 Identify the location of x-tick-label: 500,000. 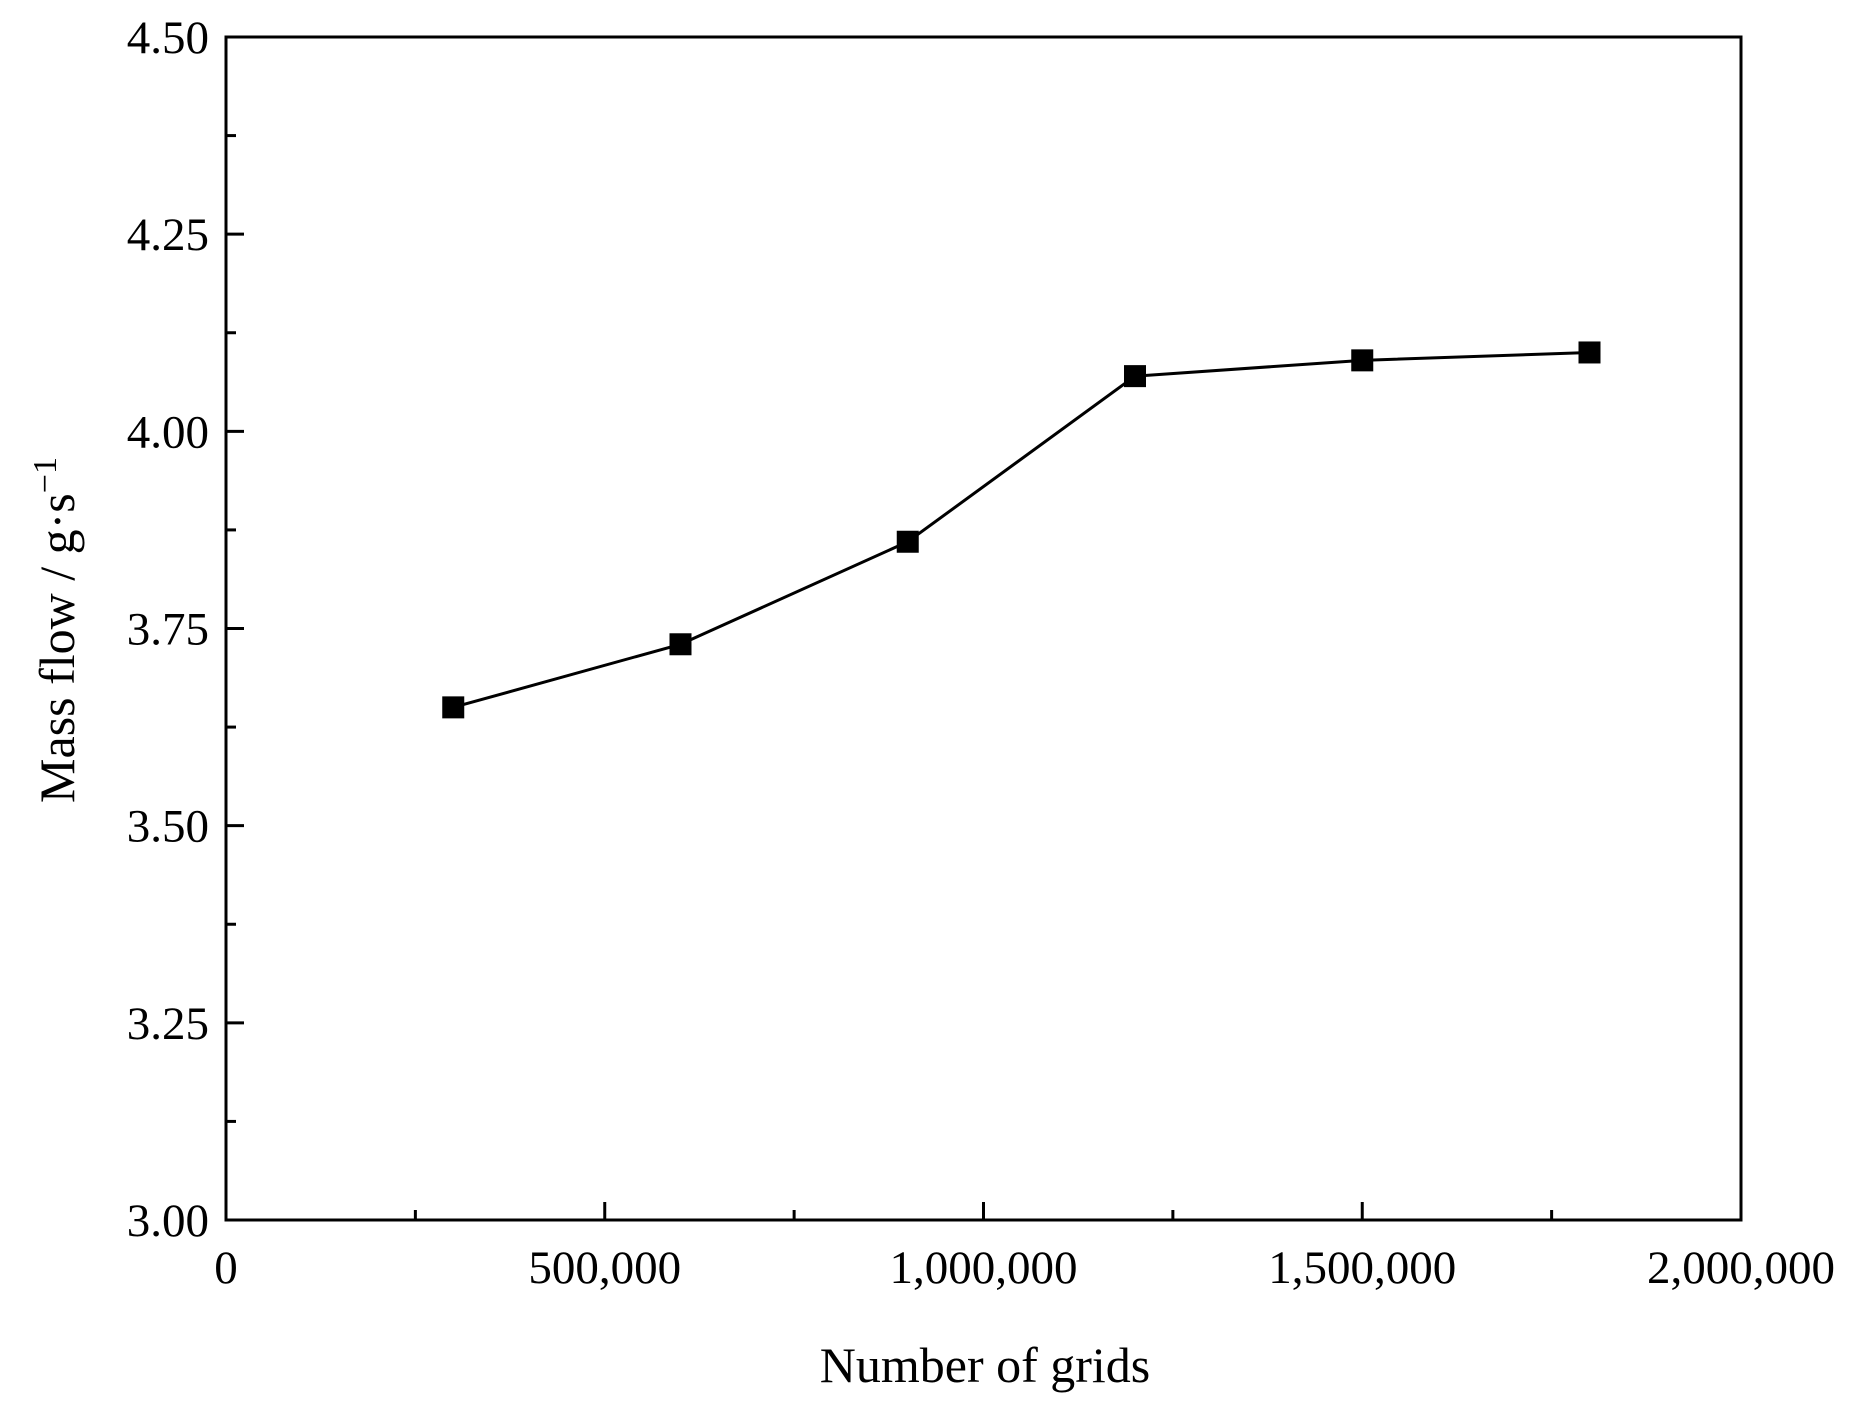
(604, 1268).